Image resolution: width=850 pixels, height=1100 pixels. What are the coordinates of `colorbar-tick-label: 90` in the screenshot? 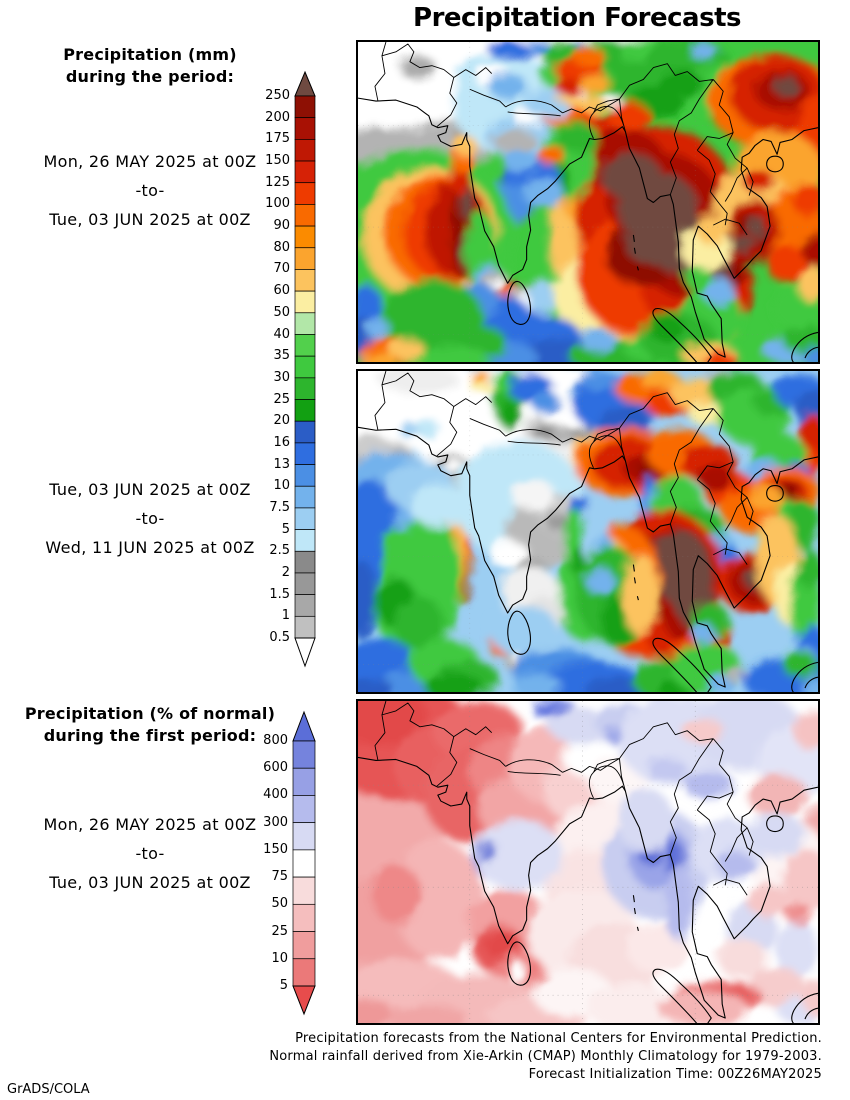 It's located at (281, 226).